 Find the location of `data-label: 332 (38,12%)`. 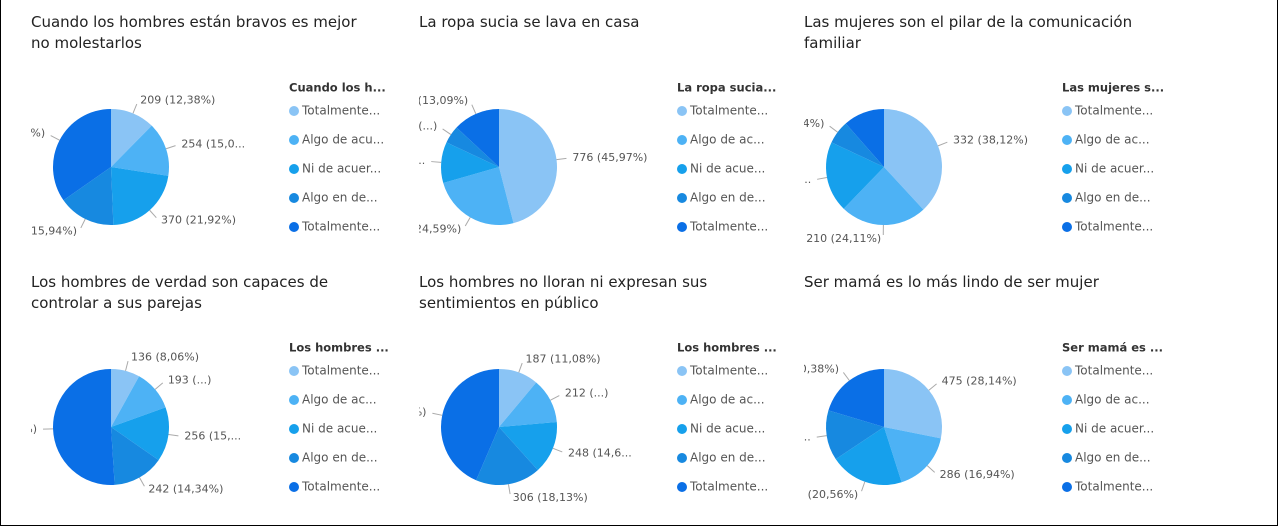

data-label: 332 (38,12%) is located at coordinates (990, 140).